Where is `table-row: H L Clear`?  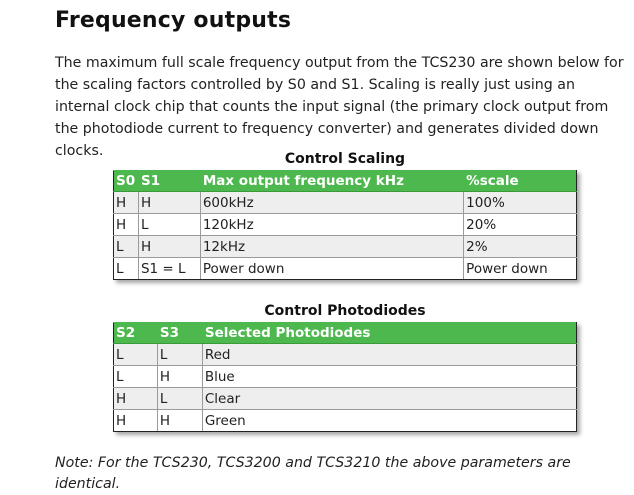 table-row: H L Clear is located at coordinates (345, 398).